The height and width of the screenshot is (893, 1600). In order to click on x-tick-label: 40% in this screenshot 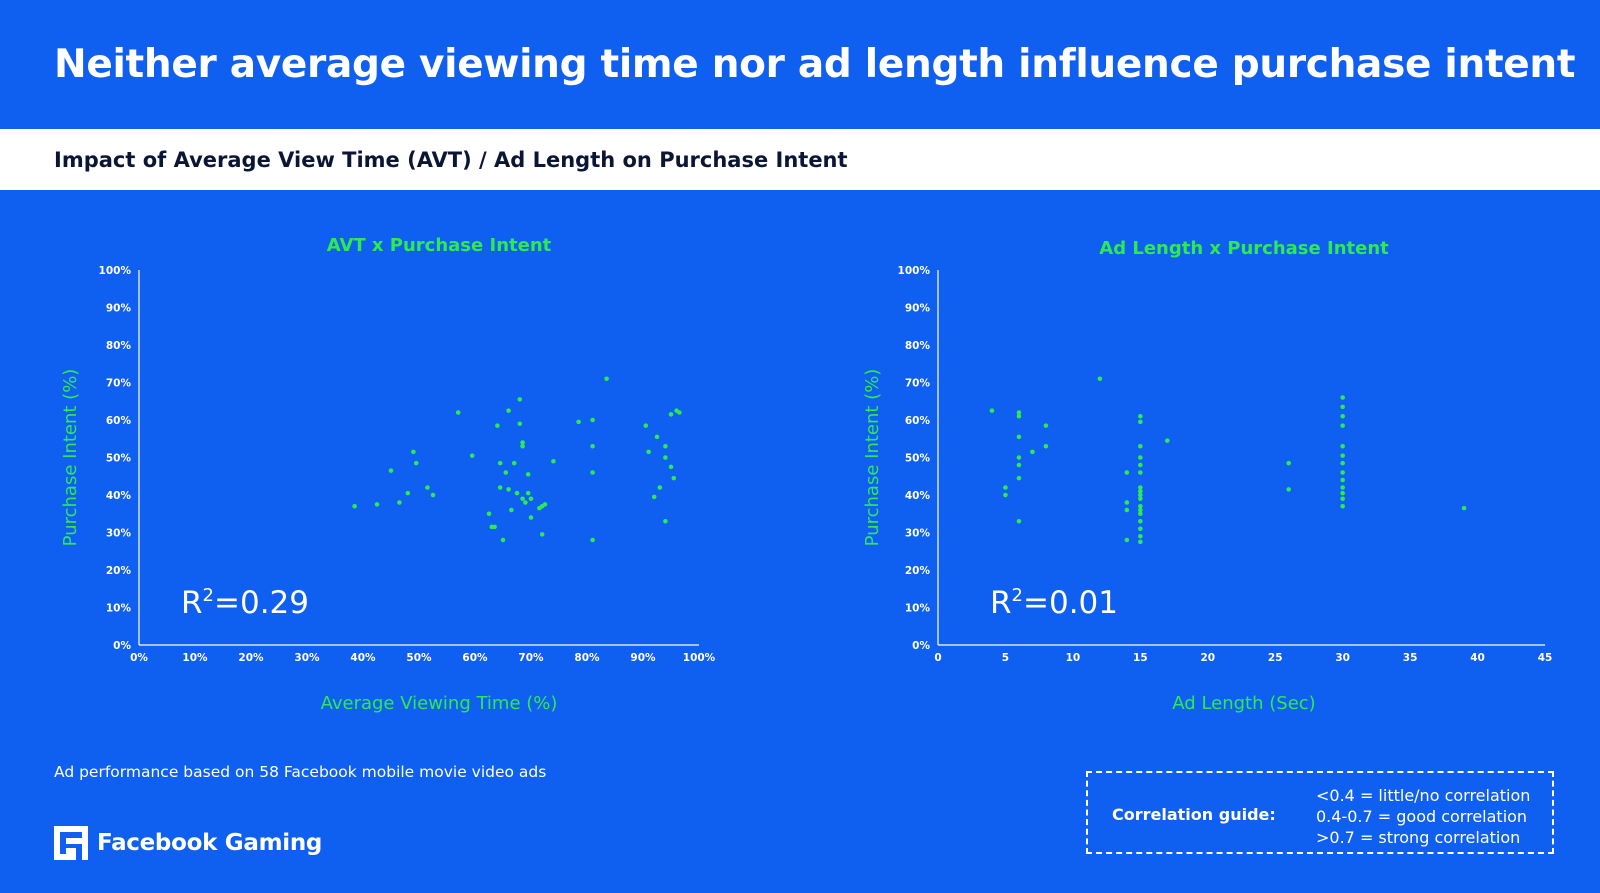, I will do `click(363, 658)`.